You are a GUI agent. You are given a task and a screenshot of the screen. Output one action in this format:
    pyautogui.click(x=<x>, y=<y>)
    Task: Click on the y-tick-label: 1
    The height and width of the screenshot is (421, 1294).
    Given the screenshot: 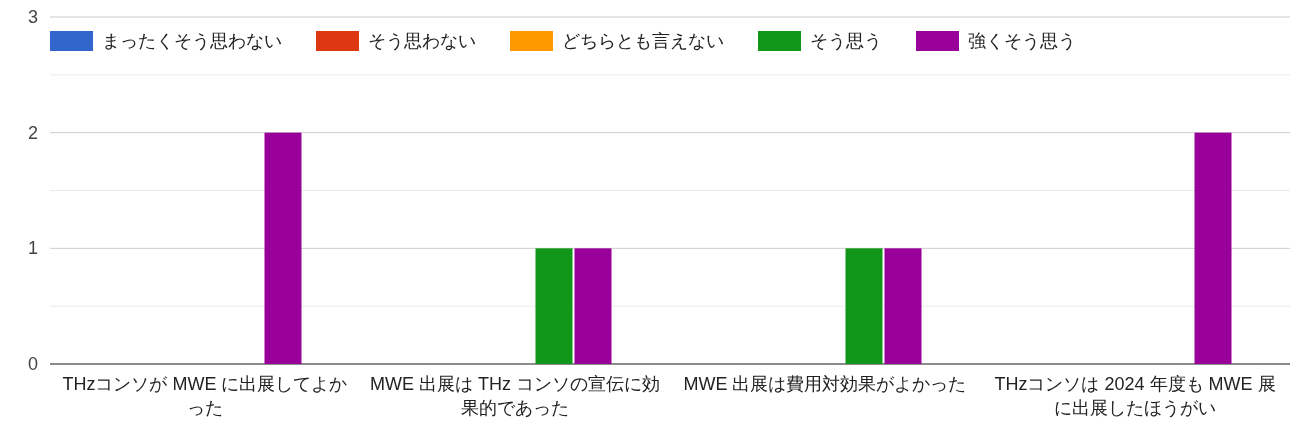 What is the action you would take?
    pyautogui.click(x=32, y=248)
    